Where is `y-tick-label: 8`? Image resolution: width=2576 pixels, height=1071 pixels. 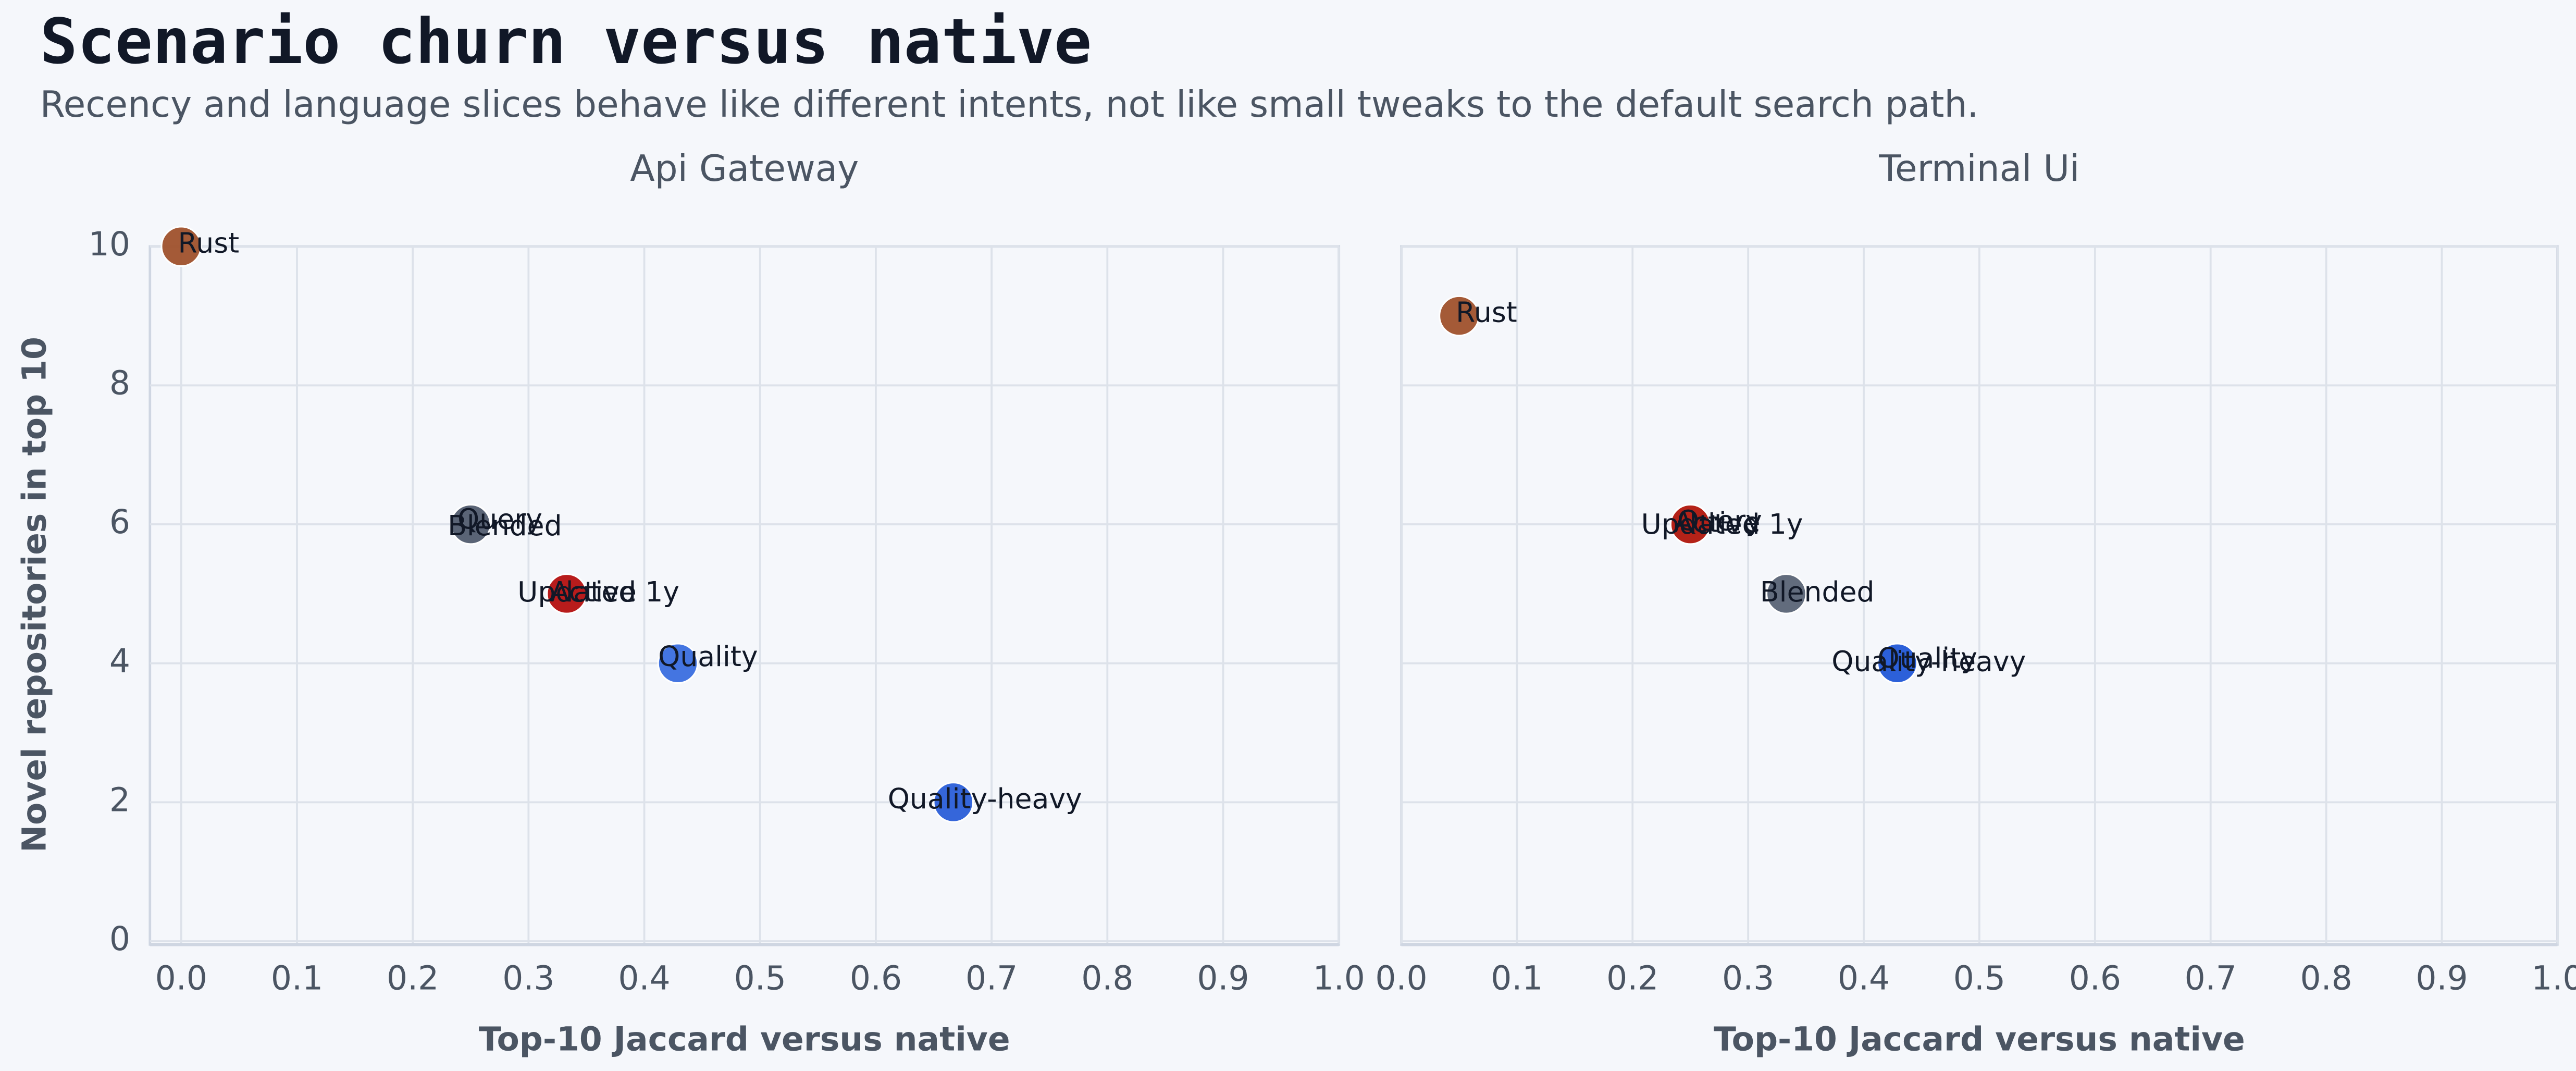
y-tick-label: 8 is located at coordinates (119, 383).